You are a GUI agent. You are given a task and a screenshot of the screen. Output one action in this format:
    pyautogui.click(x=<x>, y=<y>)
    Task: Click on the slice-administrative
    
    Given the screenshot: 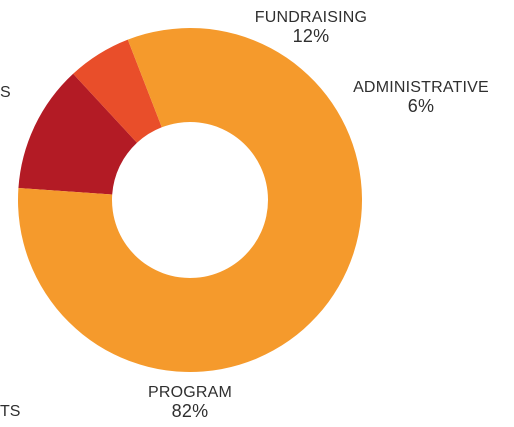 What is the action you would take?
    pyautogui.click(x=117, y=91)
    